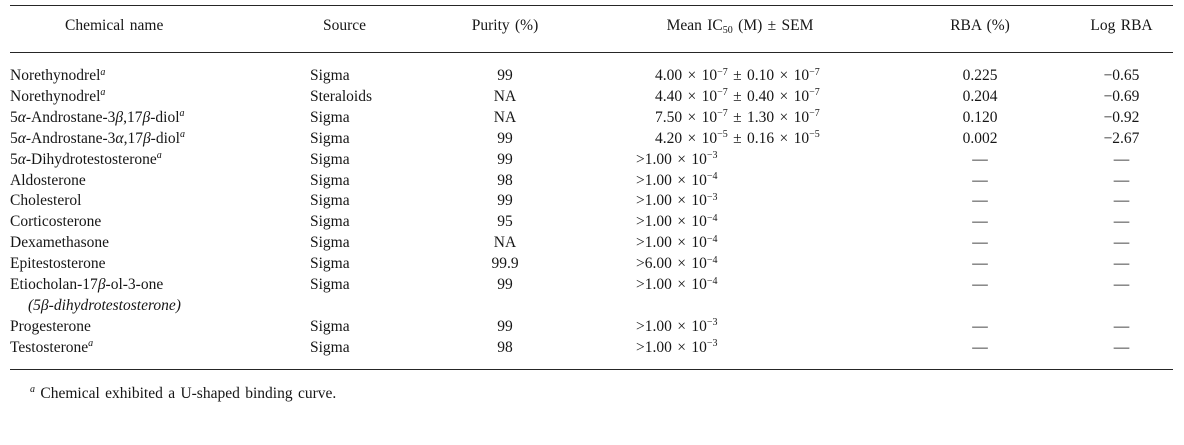  What do you see at coordinates (737, 138) in the screenshot?
I see `ic50-cell: 4.20 × 10−5 ± 0.16 × 10−5` at bounding box center [737, 138].